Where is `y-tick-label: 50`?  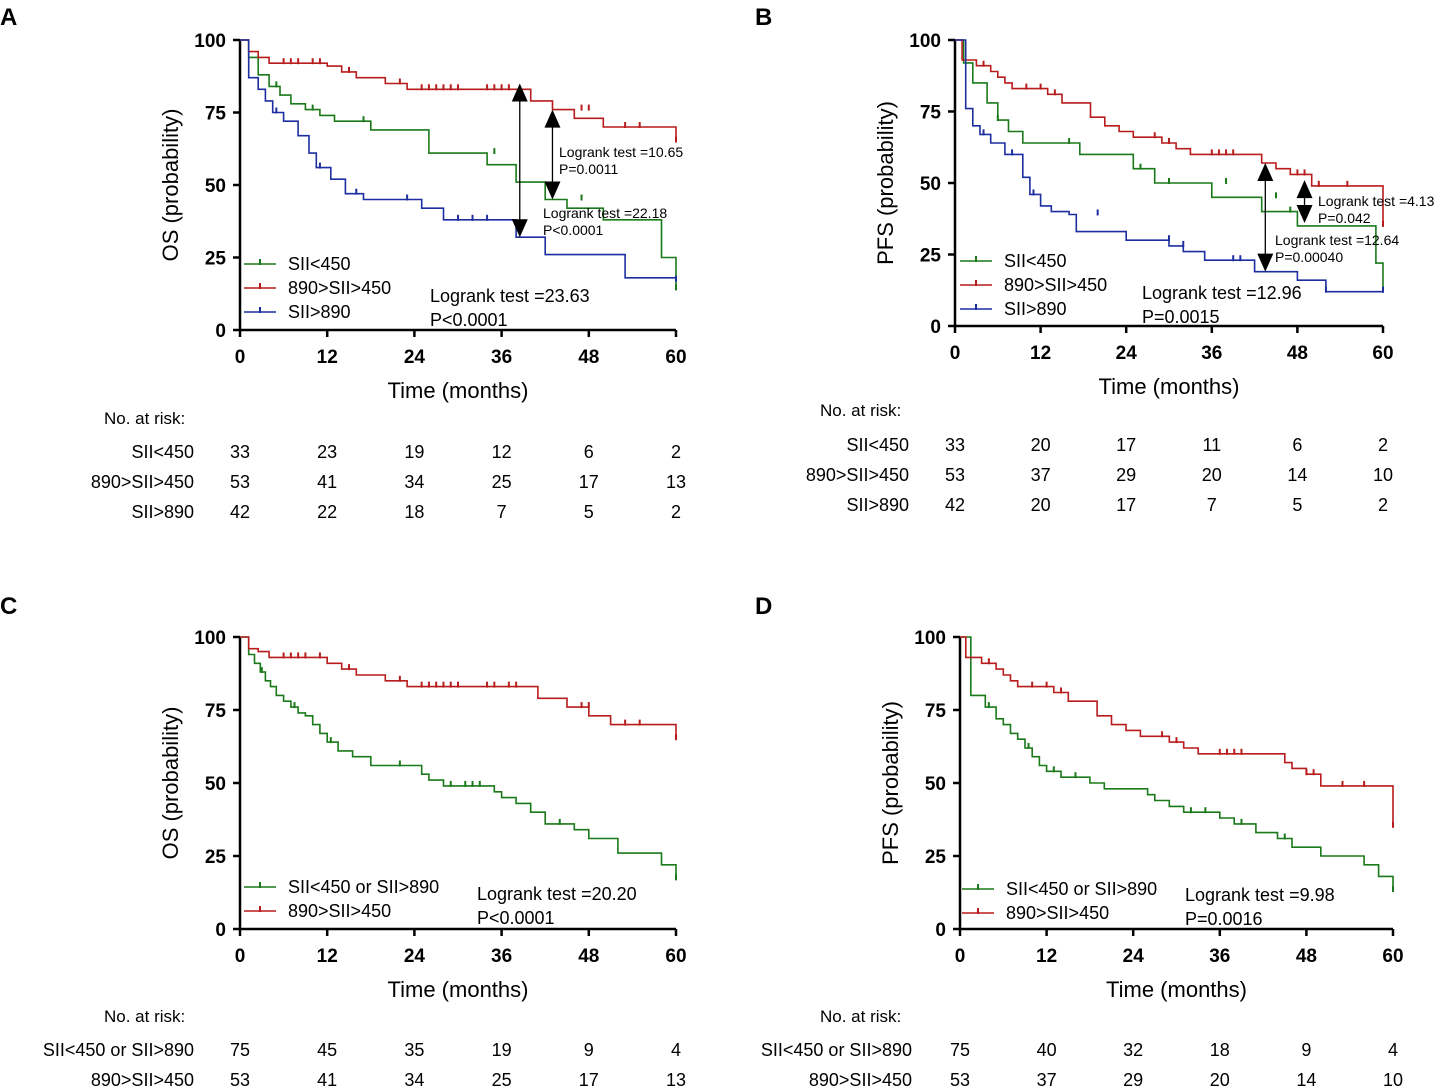
y-tick-label: 50 is located at coordinates (215, 186).